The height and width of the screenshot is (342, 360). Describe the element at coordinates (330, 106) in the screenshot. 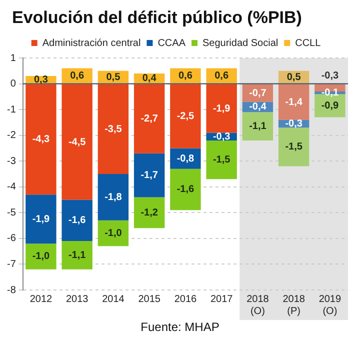

I see `data-label: -0,9` at that location.